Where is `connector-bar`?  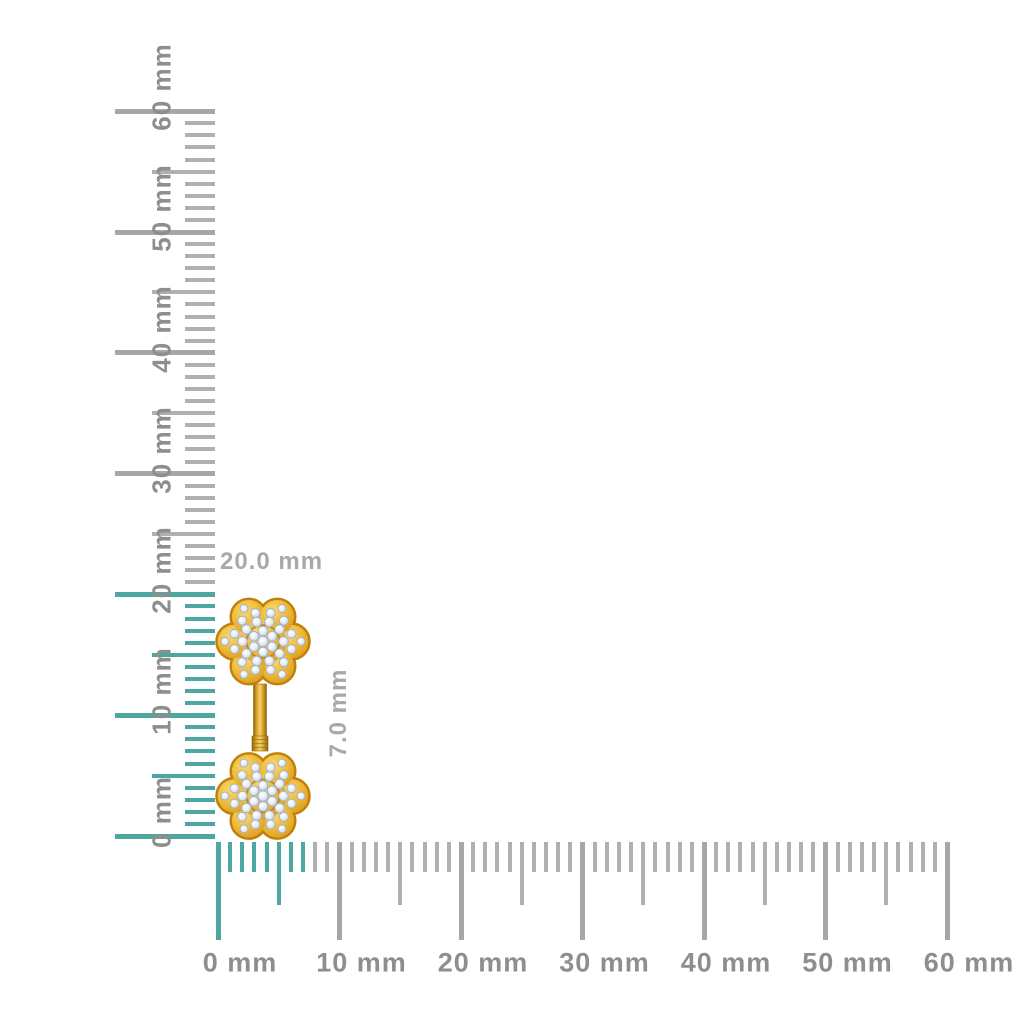
connector-bar is located at coordinates (260, 717).